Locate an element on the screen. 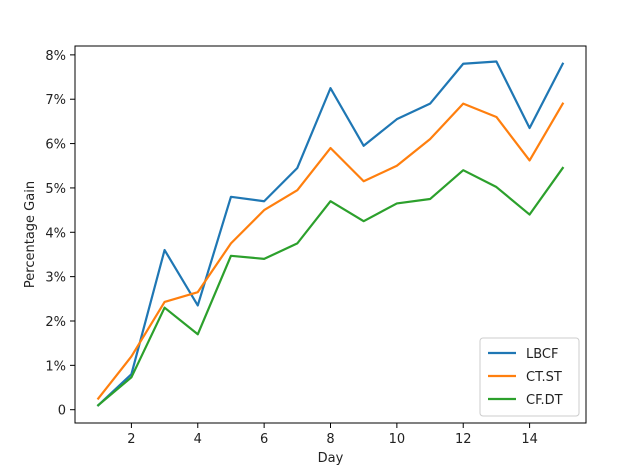 This screenshot has height=473, width=640. x-tick-label: 10 is located at coordinates (397, 439).